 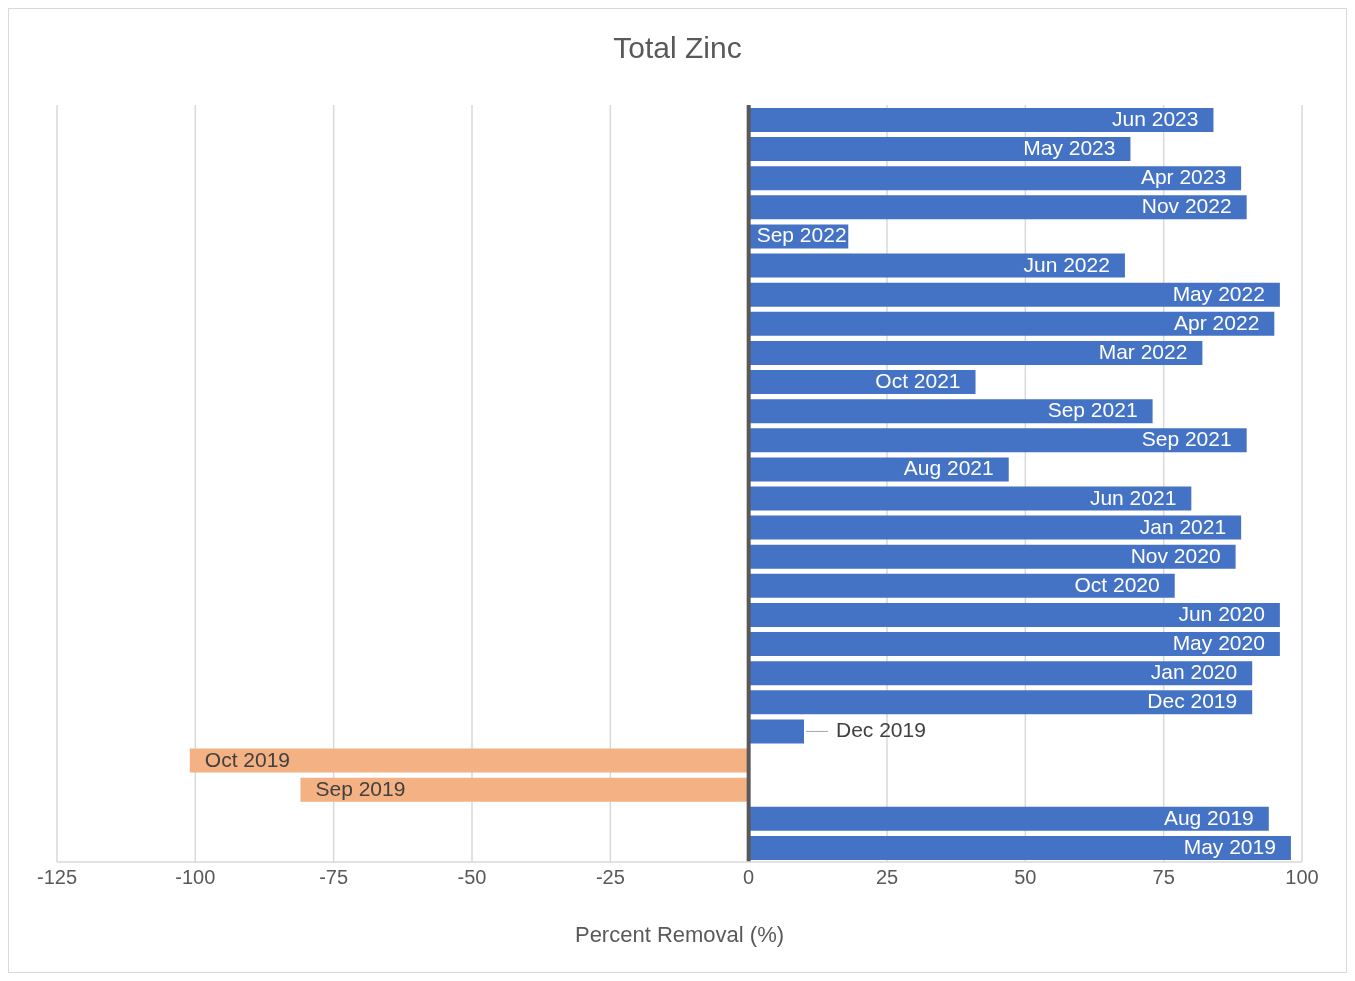 What do you see at coordinates (334, 877) in the screenshot?
I see `x-tick-label: -75` at bounding box center [334, 877].